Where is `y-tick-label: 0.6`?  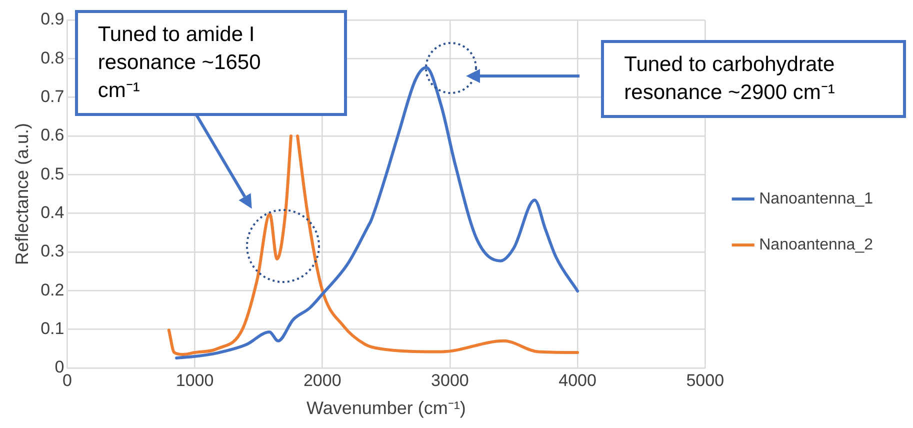 y-tick-label: 0.6 is located at coordinates (52, 135).